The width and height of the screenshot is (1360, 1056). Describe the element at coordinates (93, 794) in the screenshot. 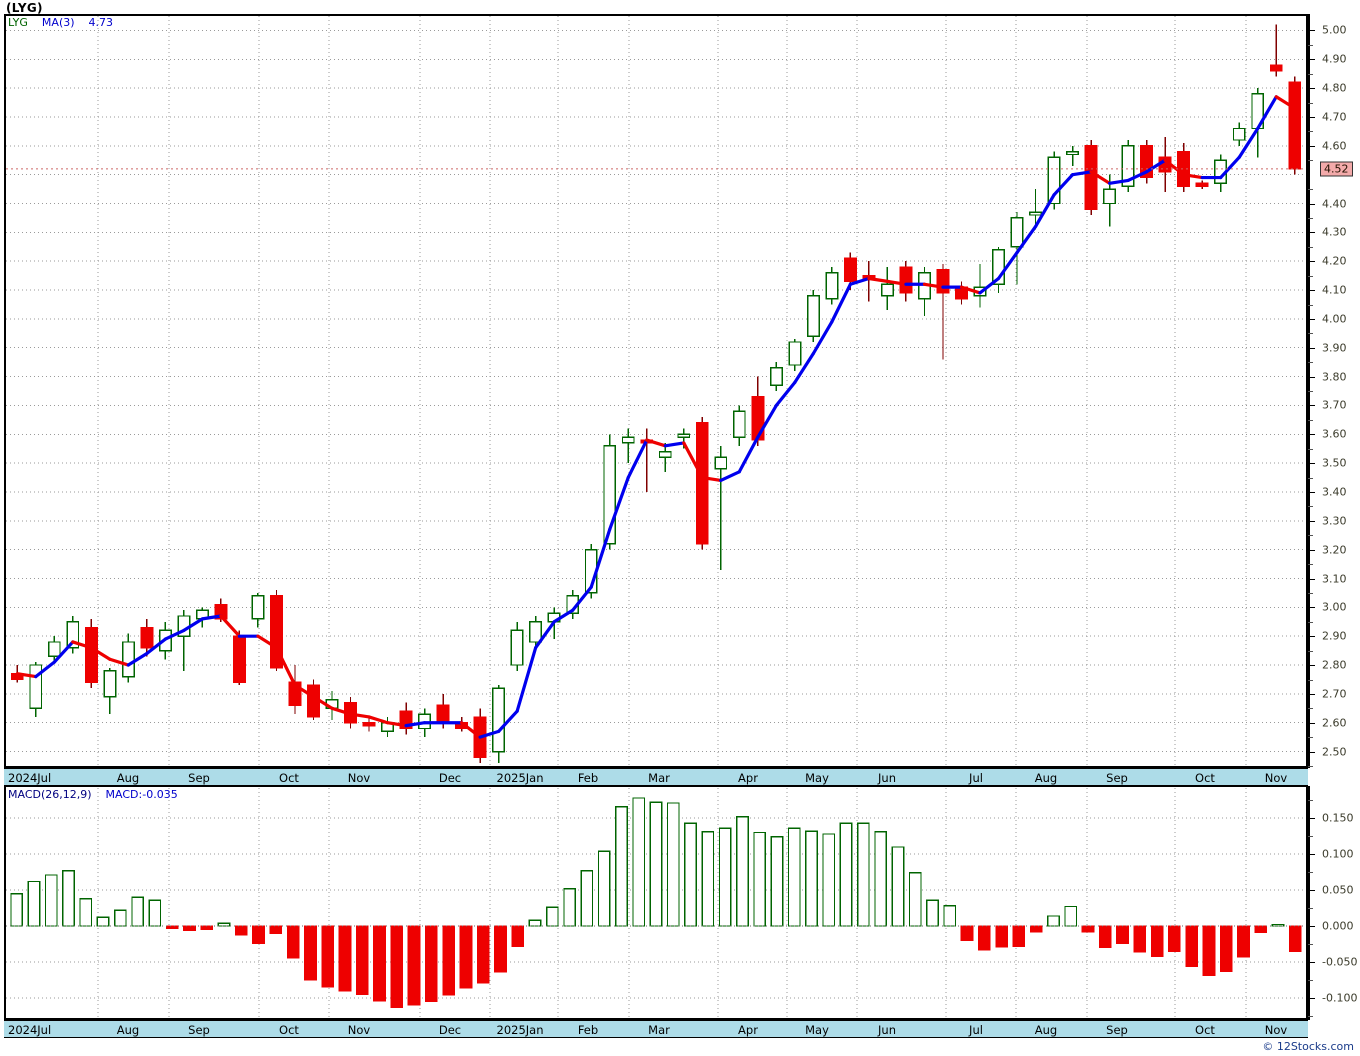

I see `macd-legend: MACD(26,12,9) MACD:-0.035` at that location.